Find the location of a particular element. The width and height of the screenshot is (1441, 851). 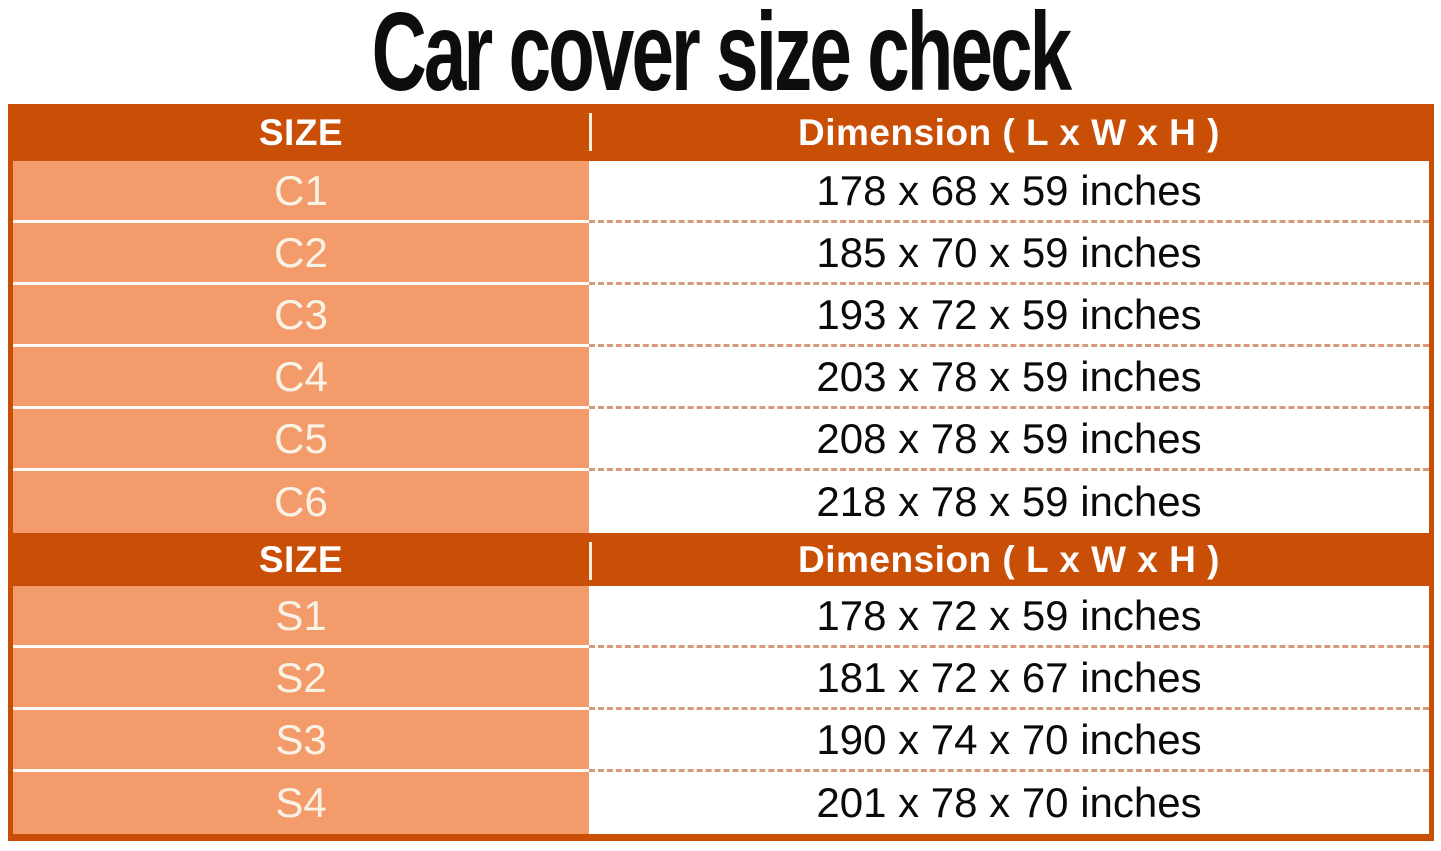

table-row: C6 218 x 78 x 59 inches is located at coordinates (721, 502).